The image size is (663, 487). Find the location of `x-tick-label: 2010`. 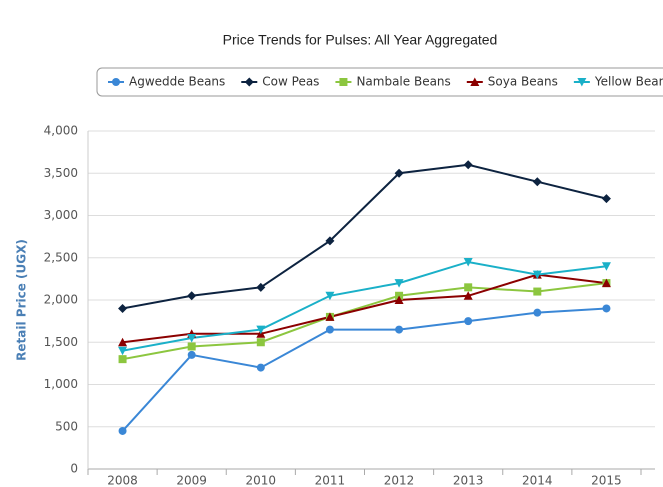

x-tick-label: 2010 is located at coordinates (261, 480).